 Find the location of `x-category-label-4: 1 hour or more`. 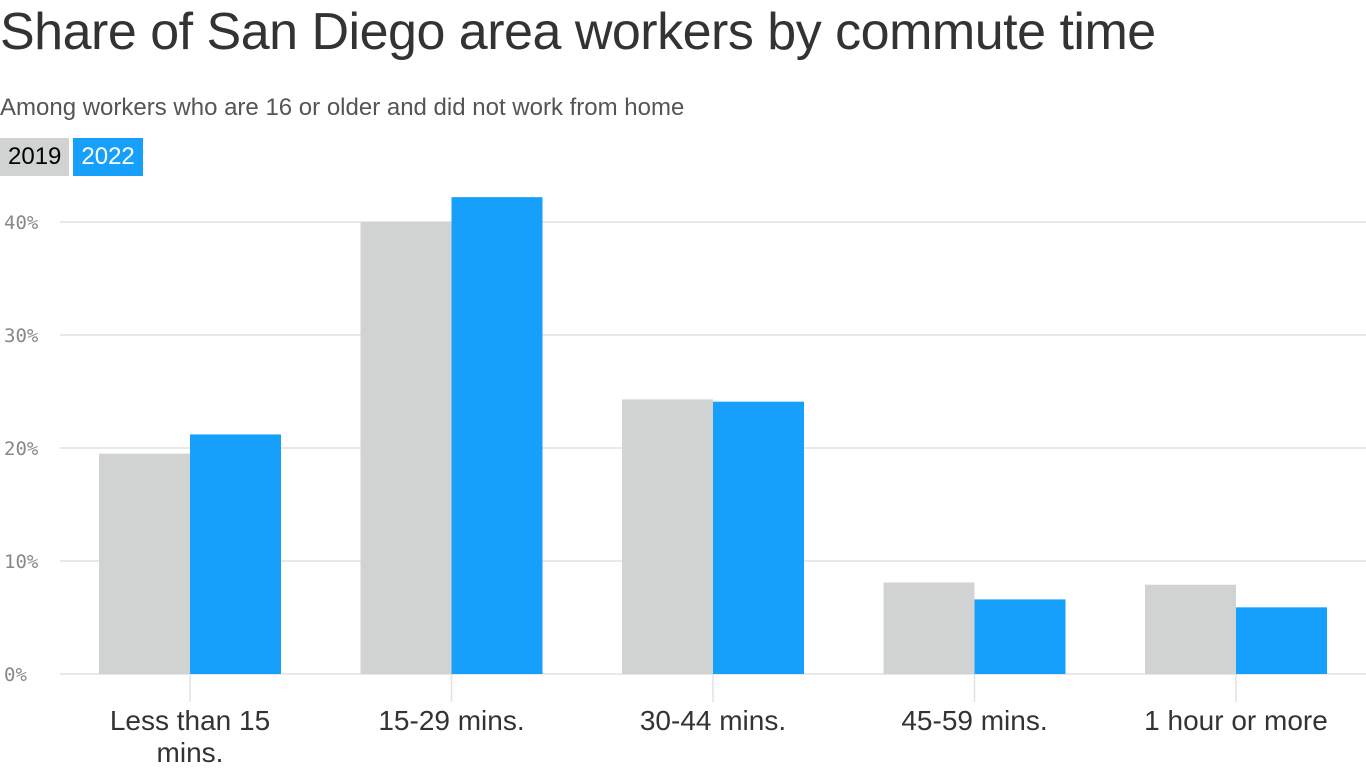

x-category-label-4: 1 hour or more is located at coordinates (1236, 720).